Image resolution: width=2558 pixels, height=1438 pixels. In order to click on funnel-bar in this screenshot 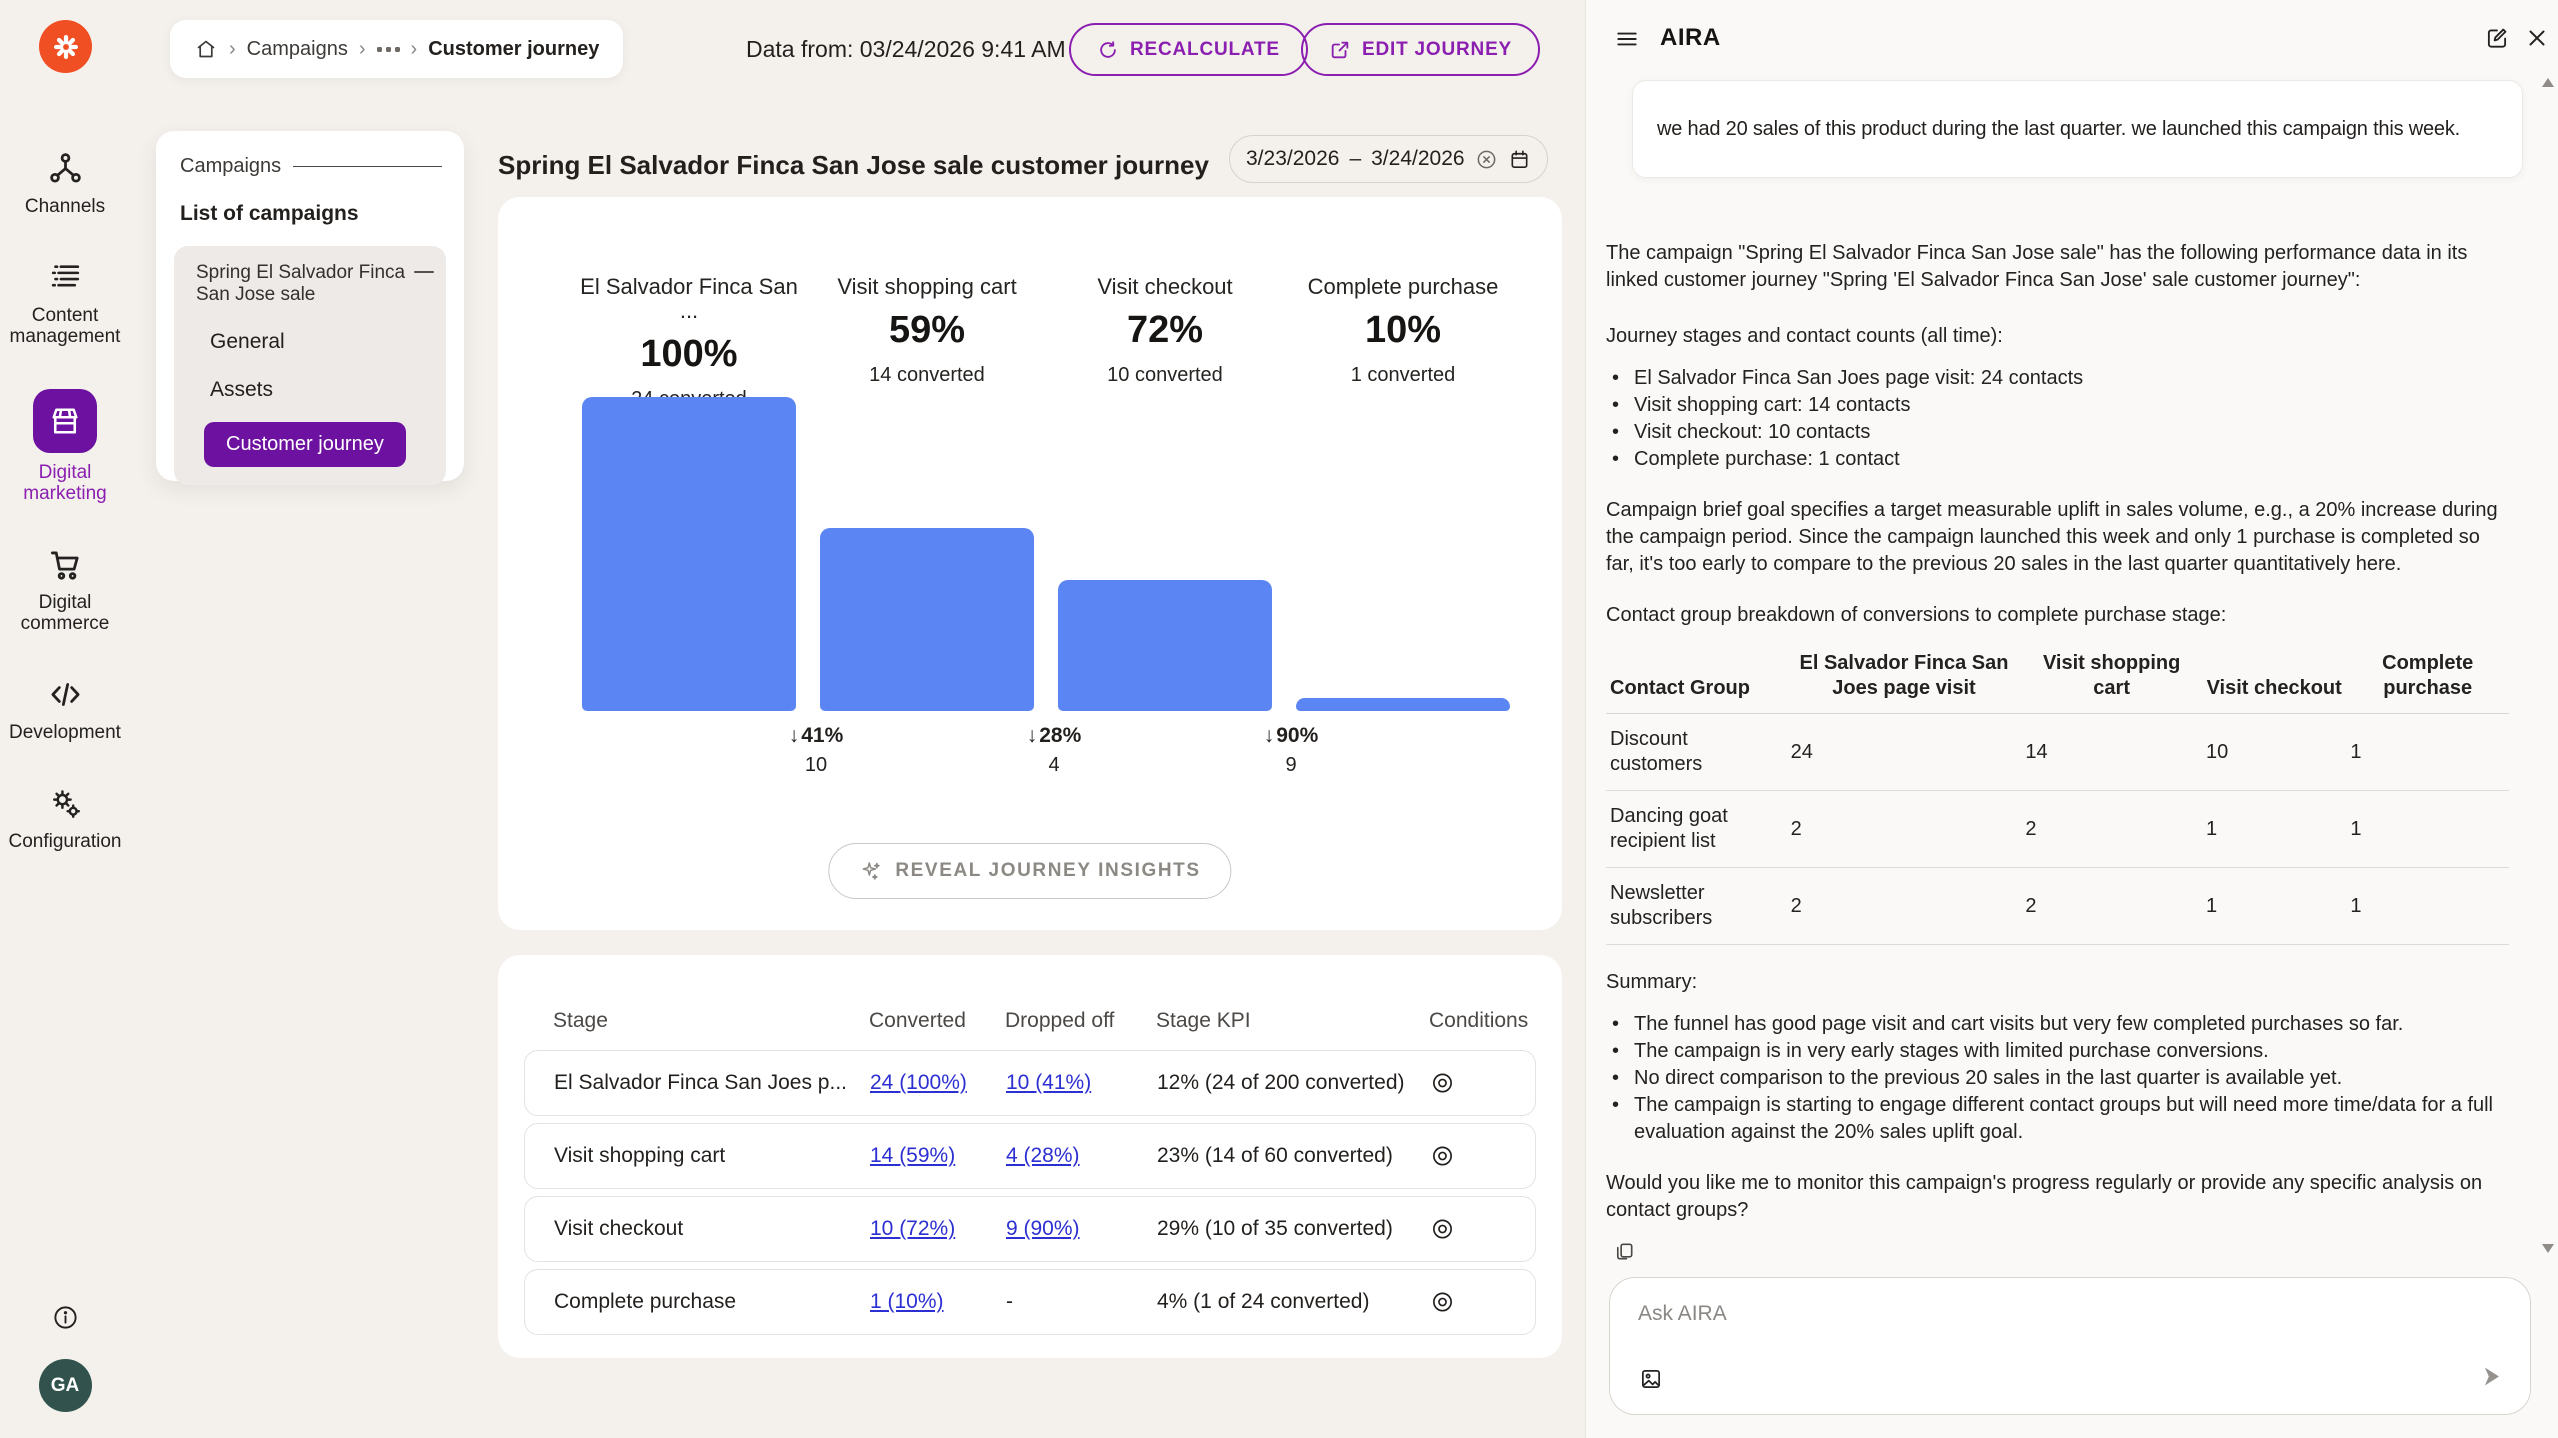, I will do `click(927, 619)`.